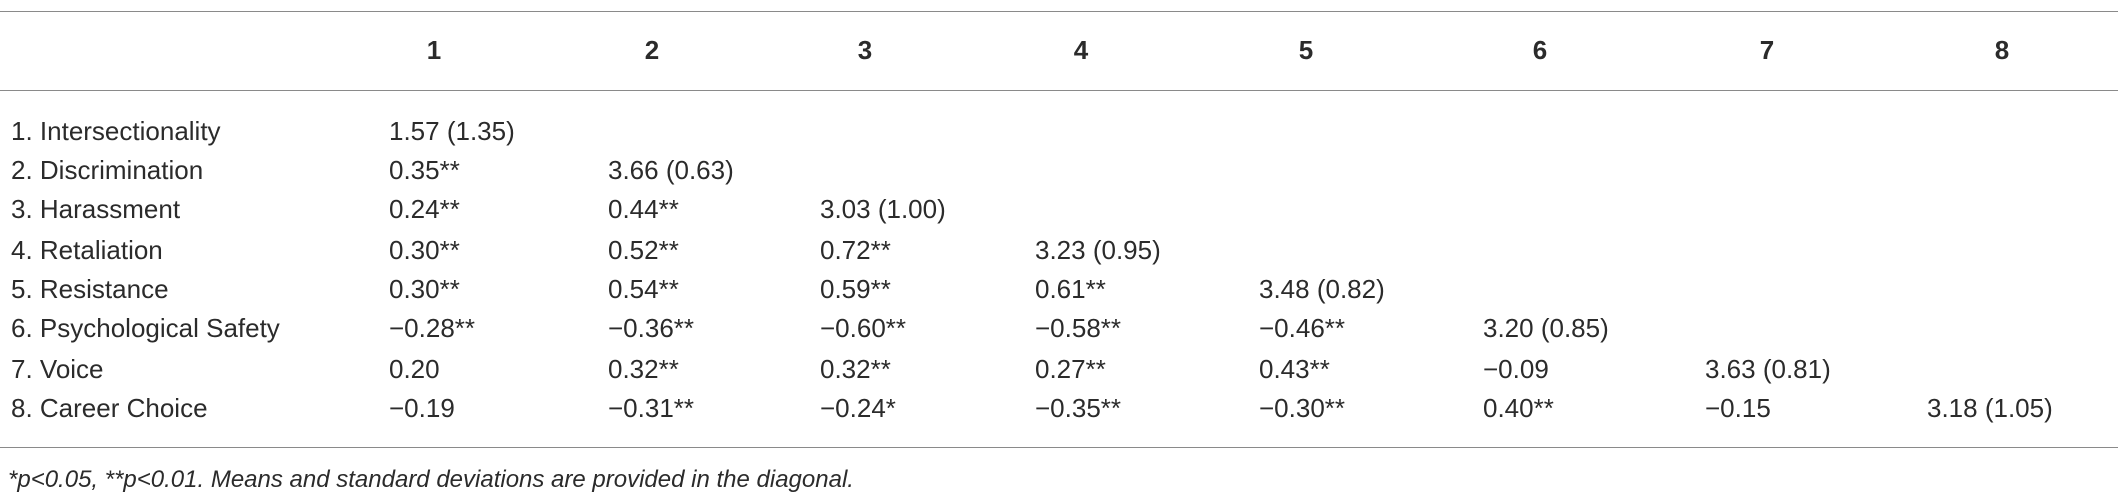 The height and width of the screenshot is (502, 2118). What do you see at coordinates (1546, 328) in the screenshot?
I see `table-cell: 3.20 (0.85)` at bounding box center [1546, 328].